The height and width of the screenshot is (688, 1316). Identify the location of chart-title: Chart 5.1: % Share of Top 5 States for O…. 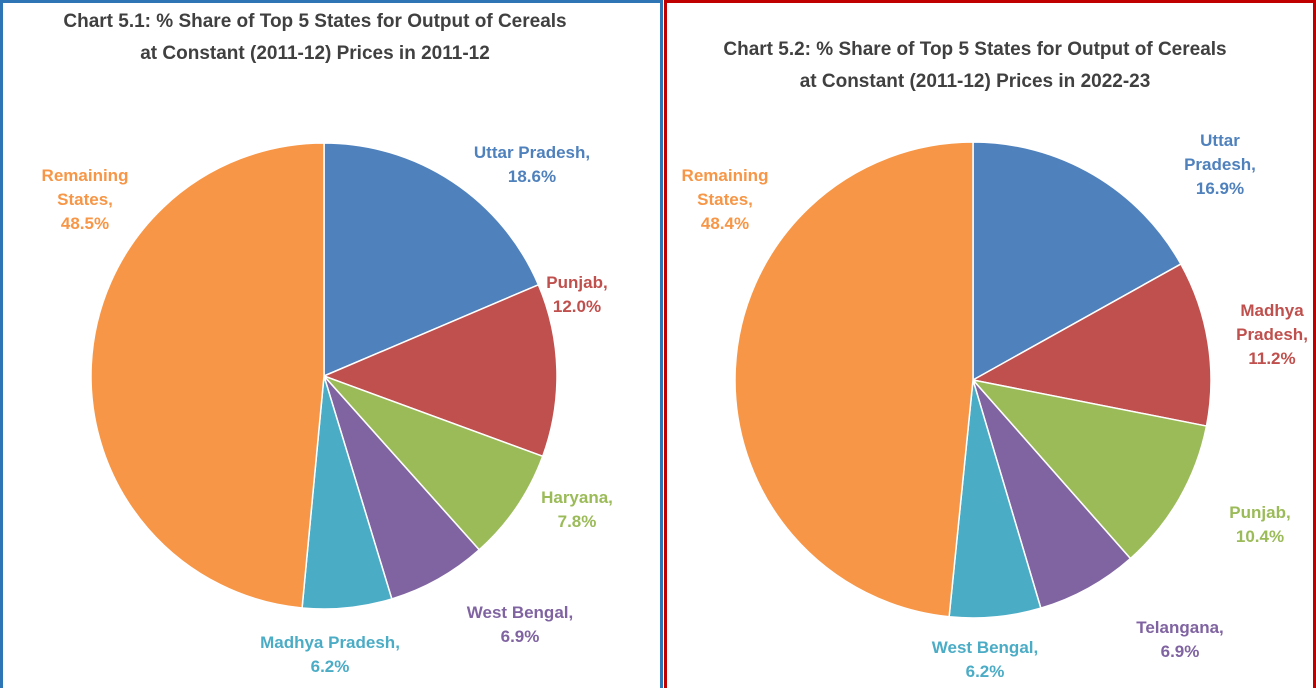
(315, 37).